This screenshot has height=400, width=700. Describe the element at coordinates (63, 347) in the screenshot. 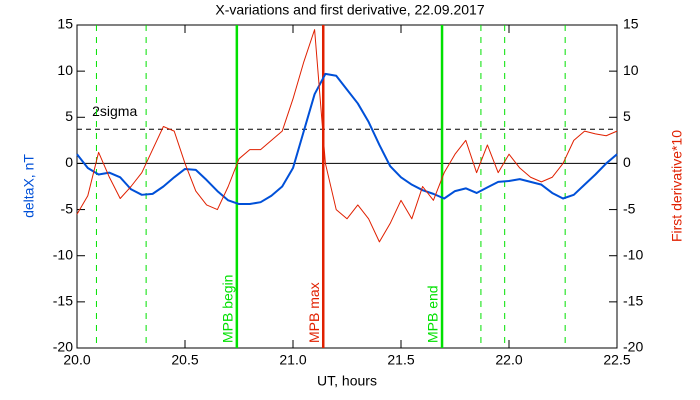

I see `y-tick-label: -20` at that location.